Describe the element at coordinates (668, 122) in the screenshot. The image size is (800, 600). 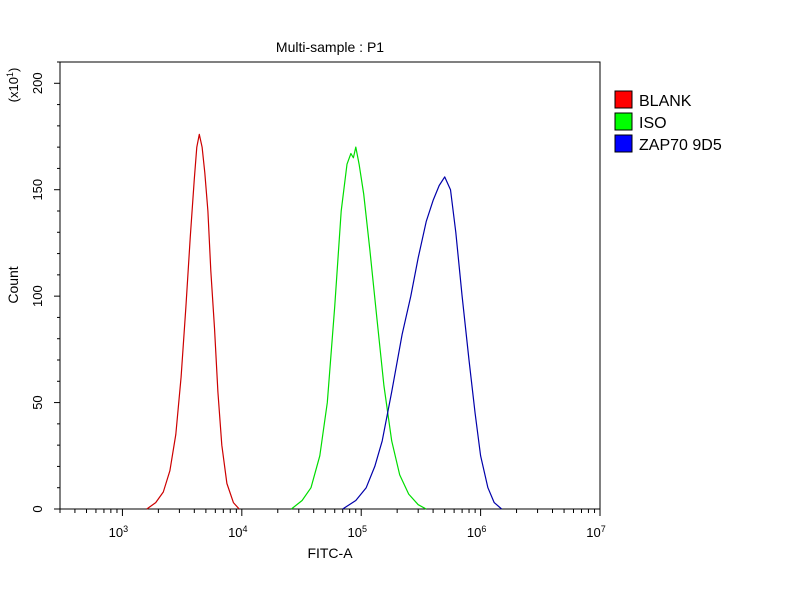
I see `legend: BLANK ISO ZAP70 9D5` at that location.